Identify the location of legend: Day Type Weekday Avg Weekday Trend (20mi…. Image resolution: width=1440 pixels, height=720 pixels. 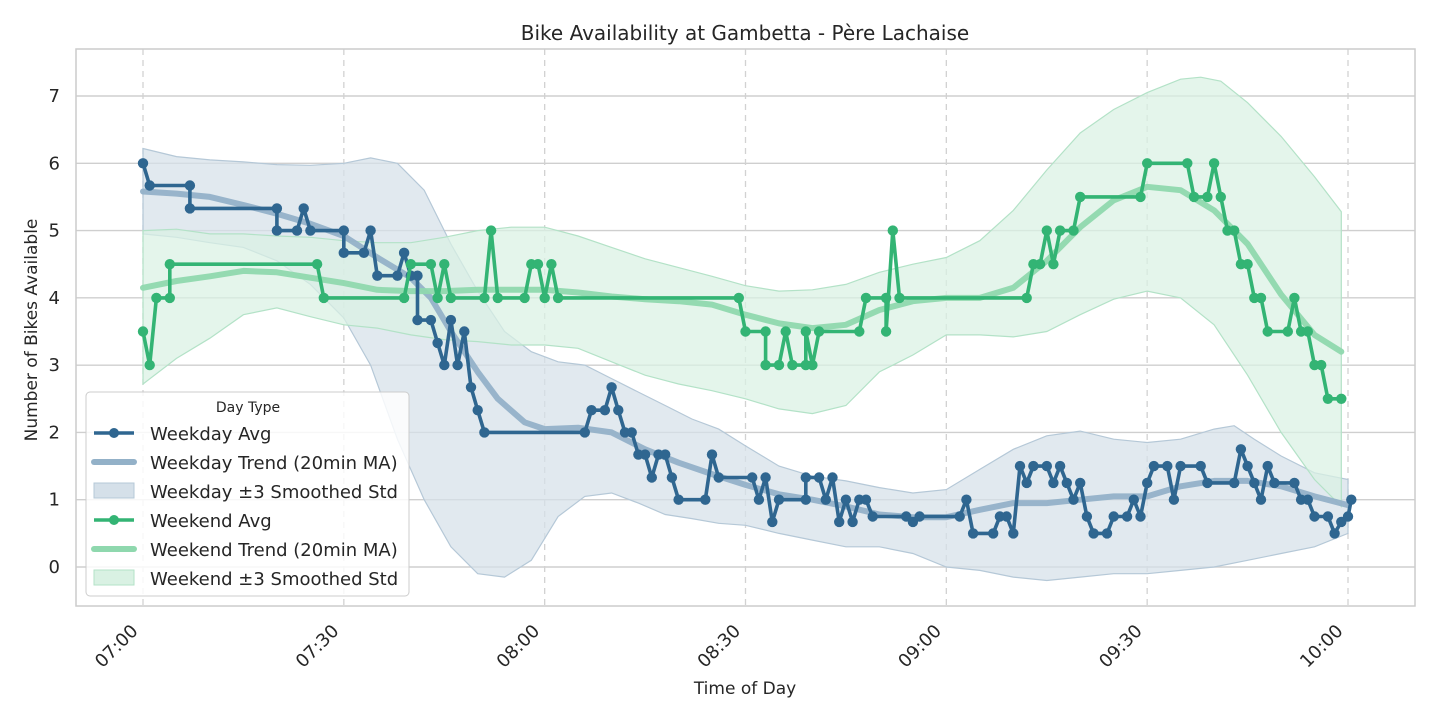
(247, 494).